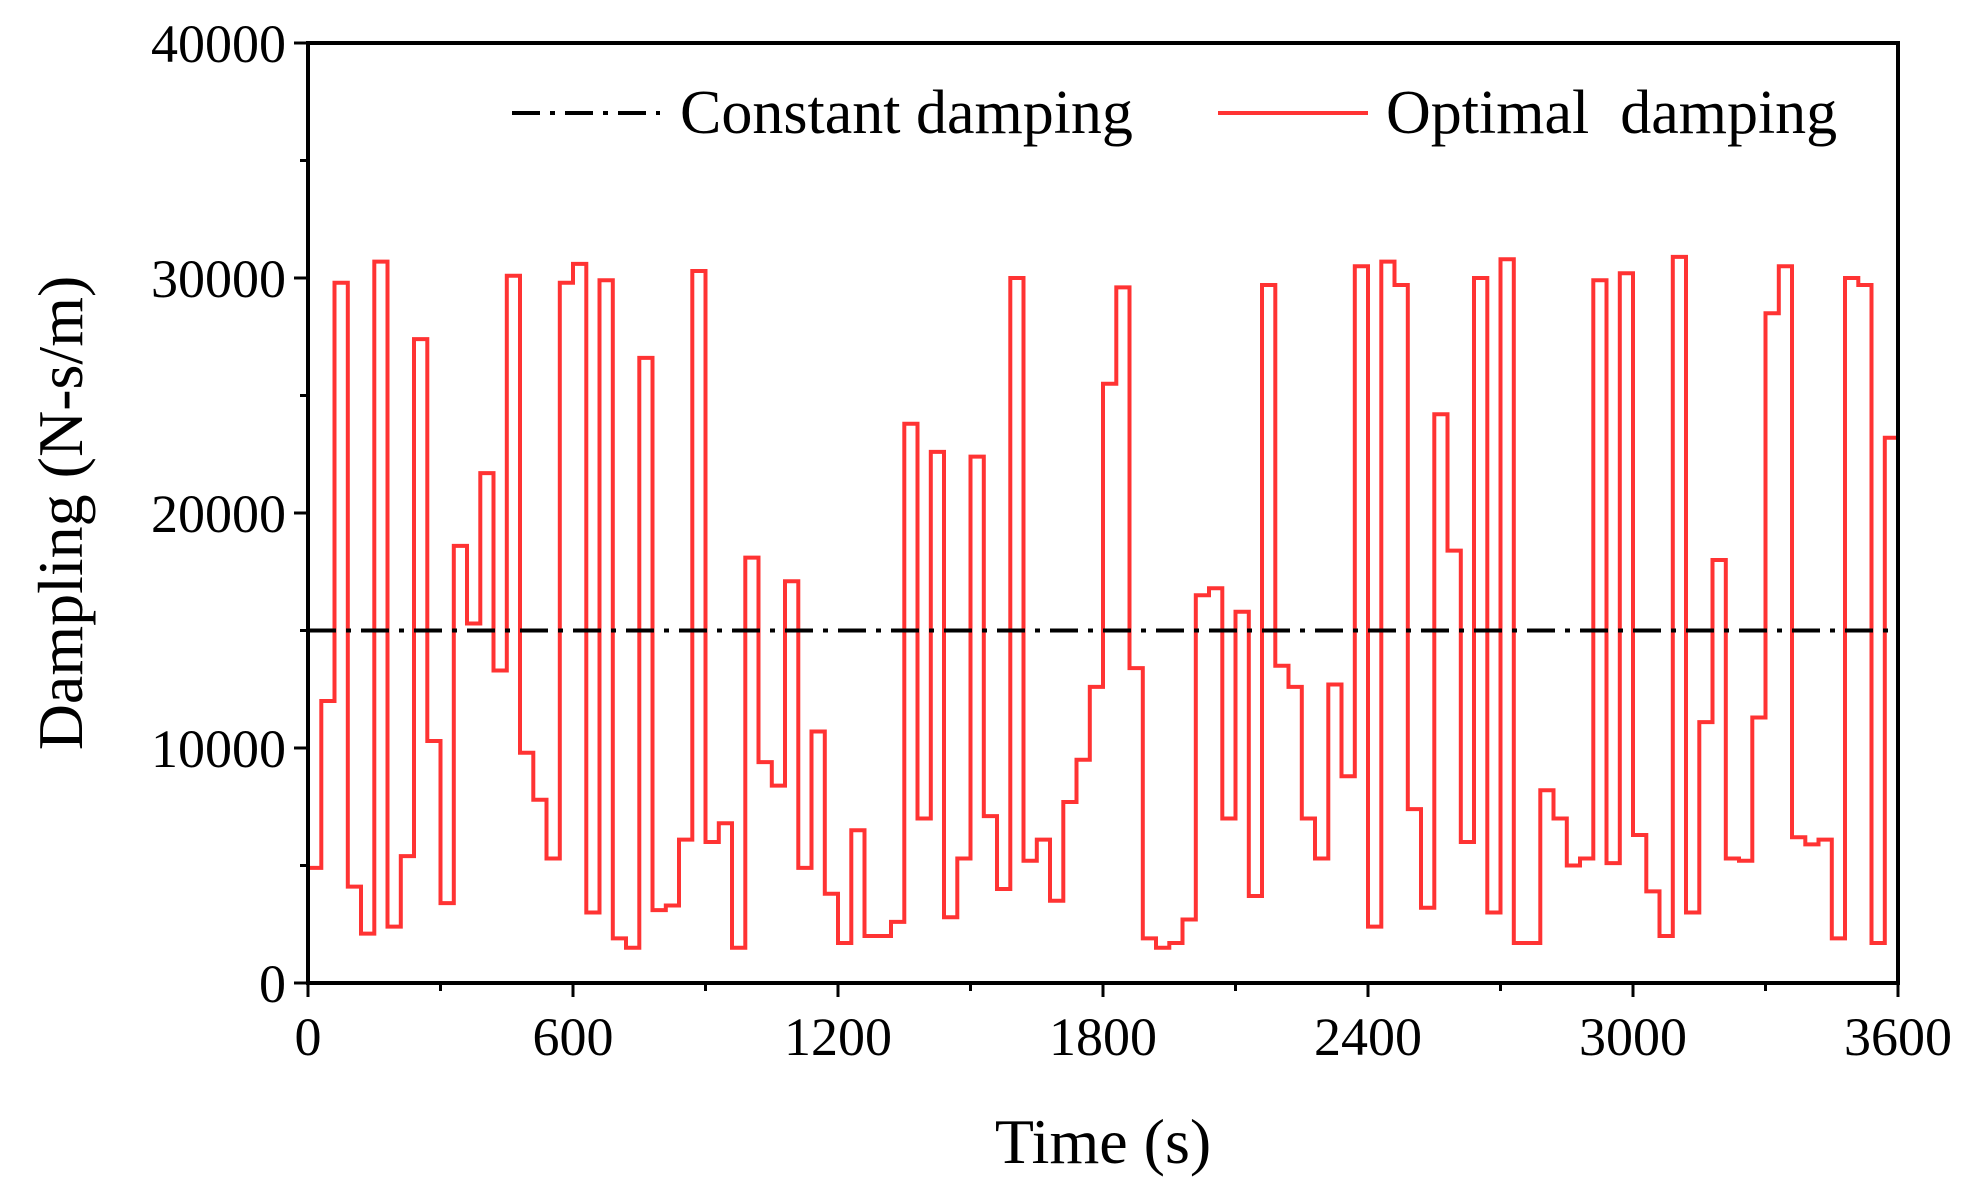  What do you see at coordinates (1103, 1037) in the screenshot?
I see `x-tick-label: 1800` at bounding box center [1103, 1037].